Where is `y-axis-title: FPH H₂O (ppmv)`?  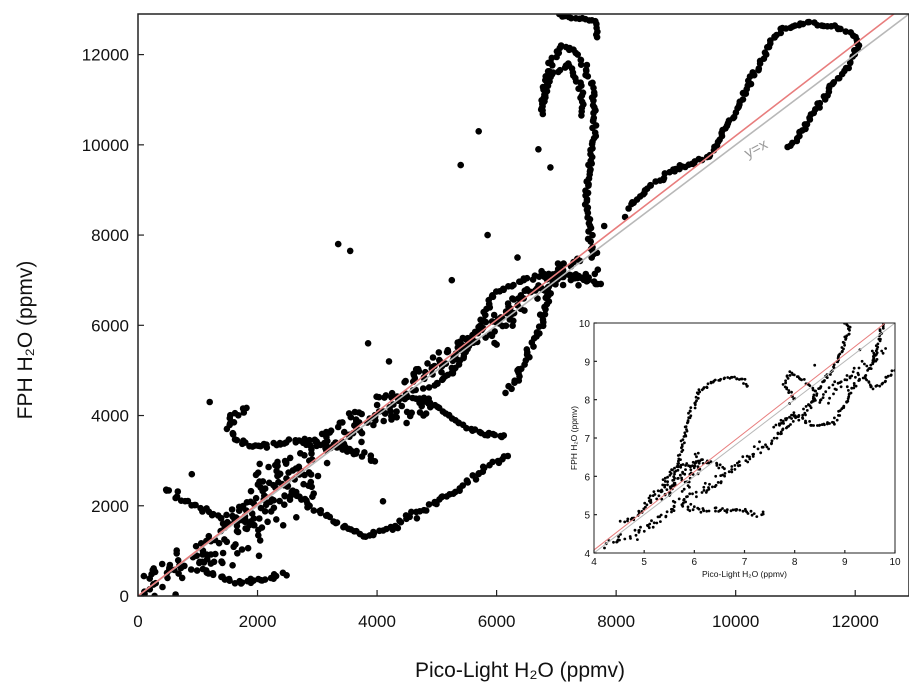 y-axis-title: FPH H₂O (ppmv) is located at coordinates (25, 340).